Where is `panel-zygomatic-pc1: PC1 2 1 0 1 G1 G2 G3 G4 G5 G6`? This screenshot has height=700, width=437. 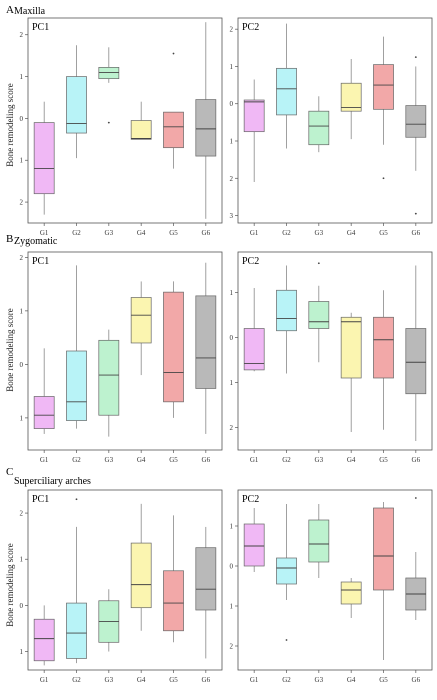
panel-zygomatic-pc1: PC1 2 1 0 1 G1 G2 G3 G4 G5 G6 is located at coordinates (121, 357).